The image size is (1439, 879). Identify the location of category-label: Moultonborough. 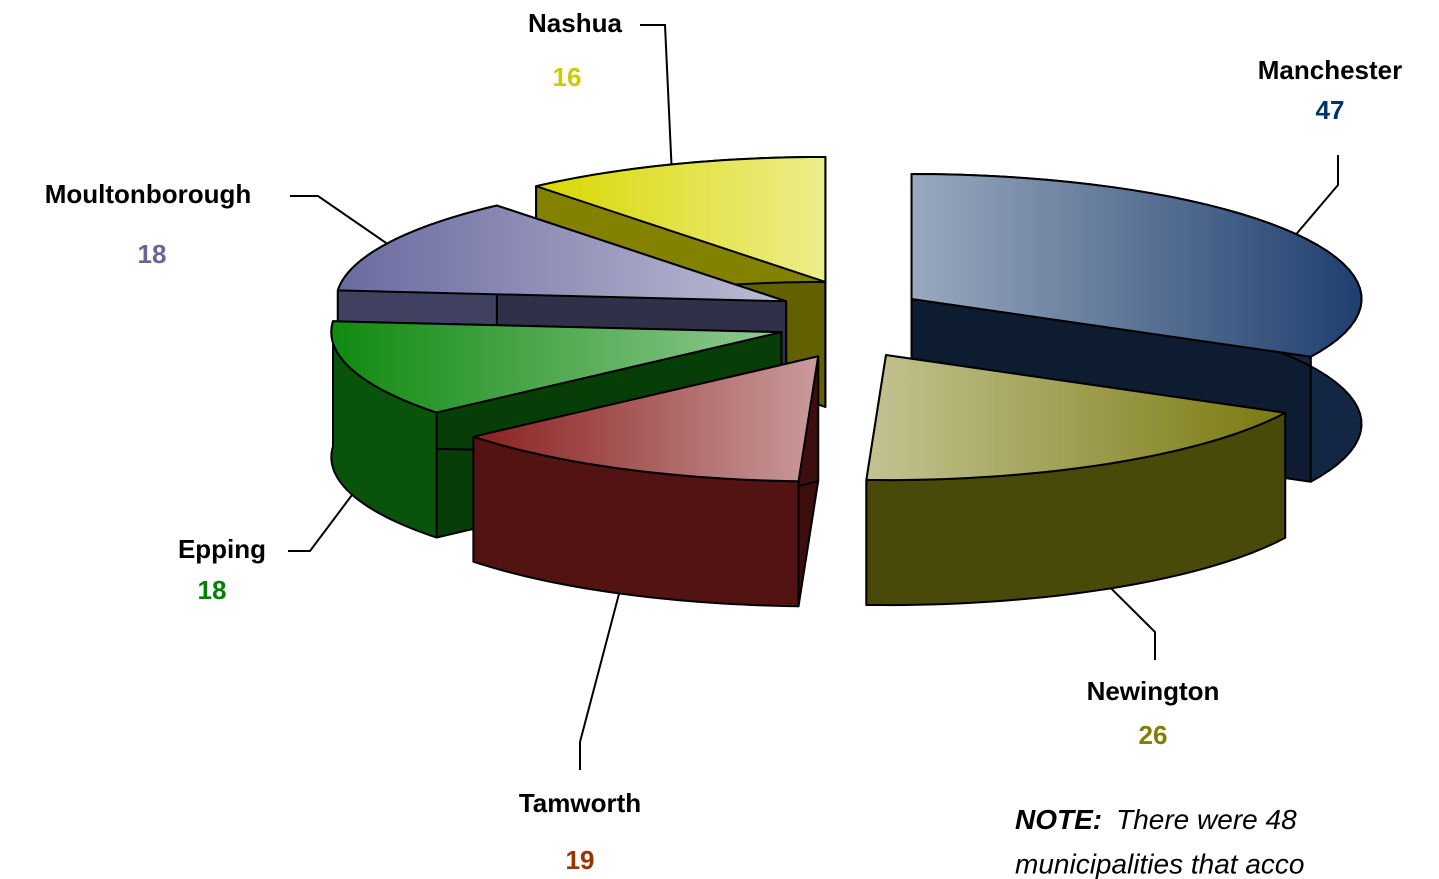
(148, 194).